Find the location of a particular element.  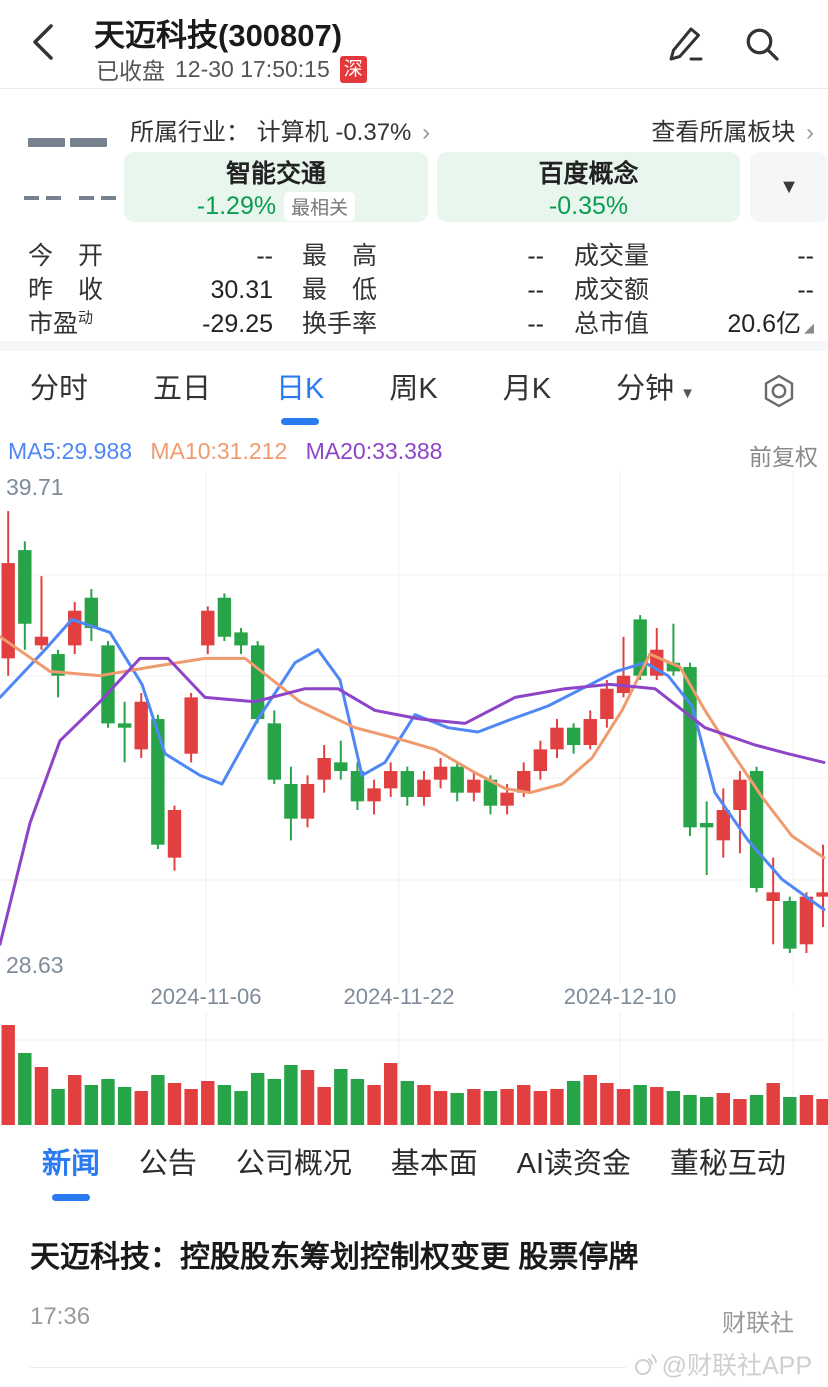

stat-value: 30.31 is located at coordinates (241, 290).